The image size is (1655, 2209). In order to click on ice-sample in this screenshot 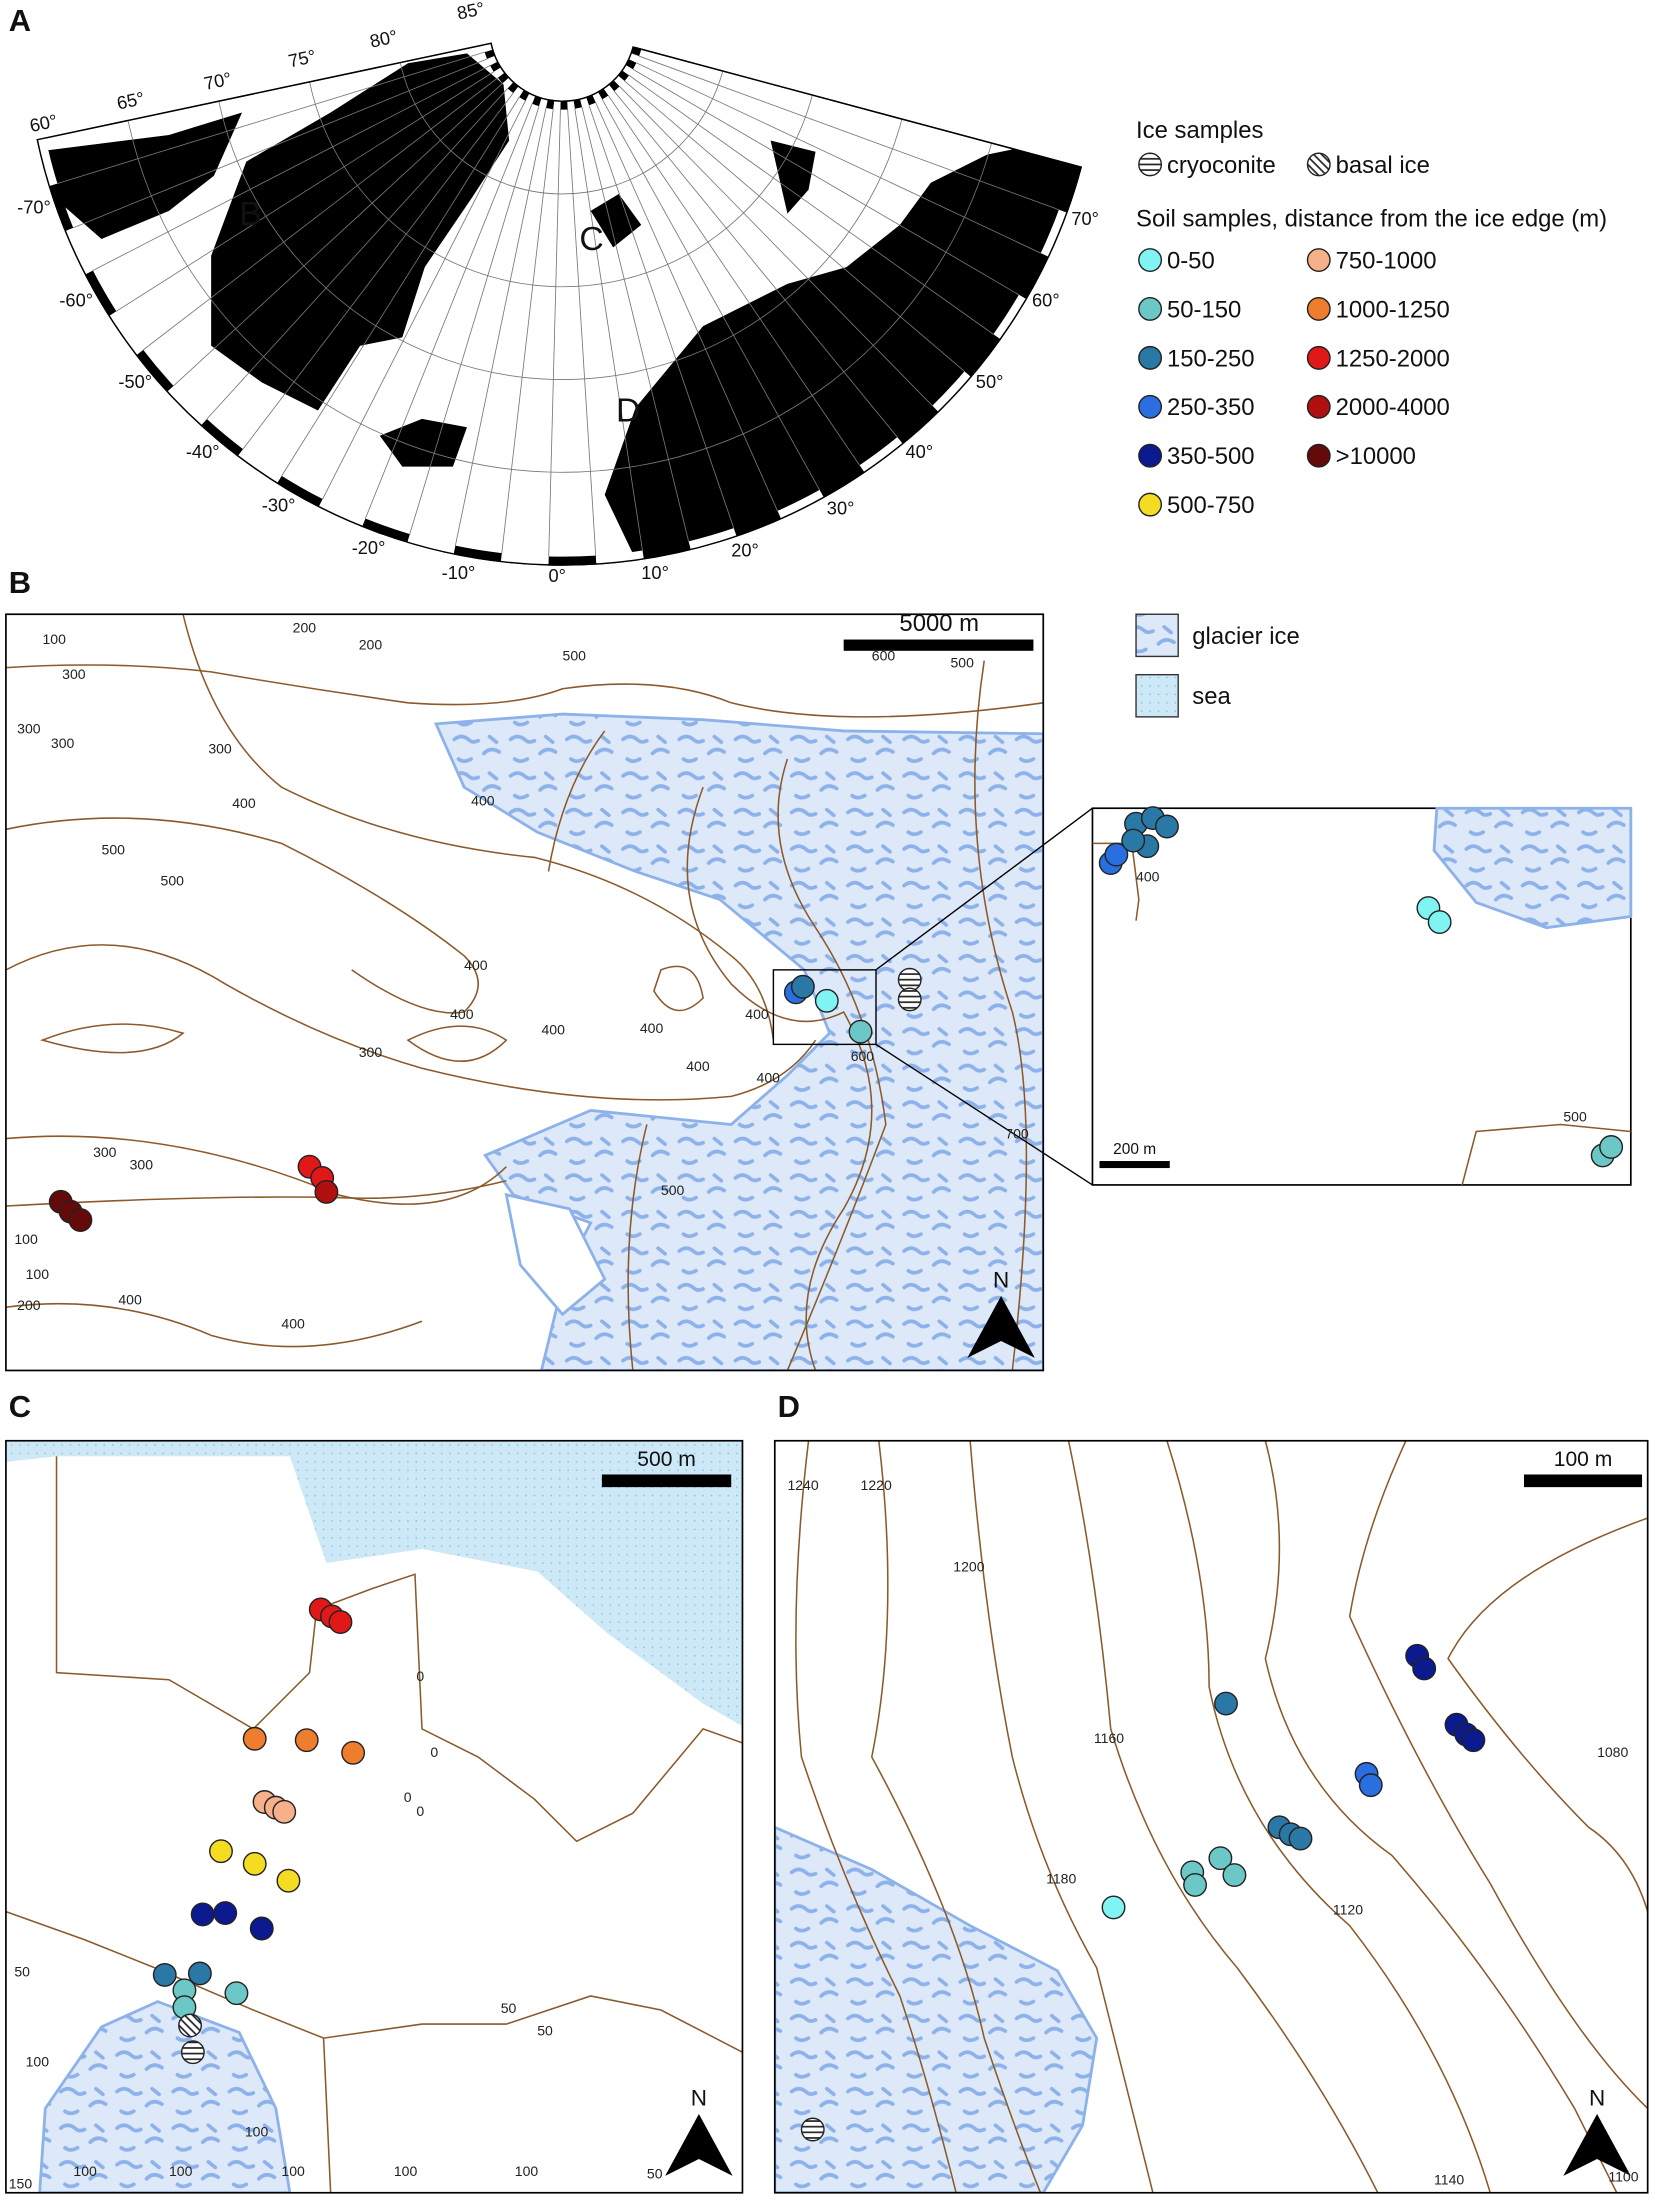, I will do `click(909, 999)`.